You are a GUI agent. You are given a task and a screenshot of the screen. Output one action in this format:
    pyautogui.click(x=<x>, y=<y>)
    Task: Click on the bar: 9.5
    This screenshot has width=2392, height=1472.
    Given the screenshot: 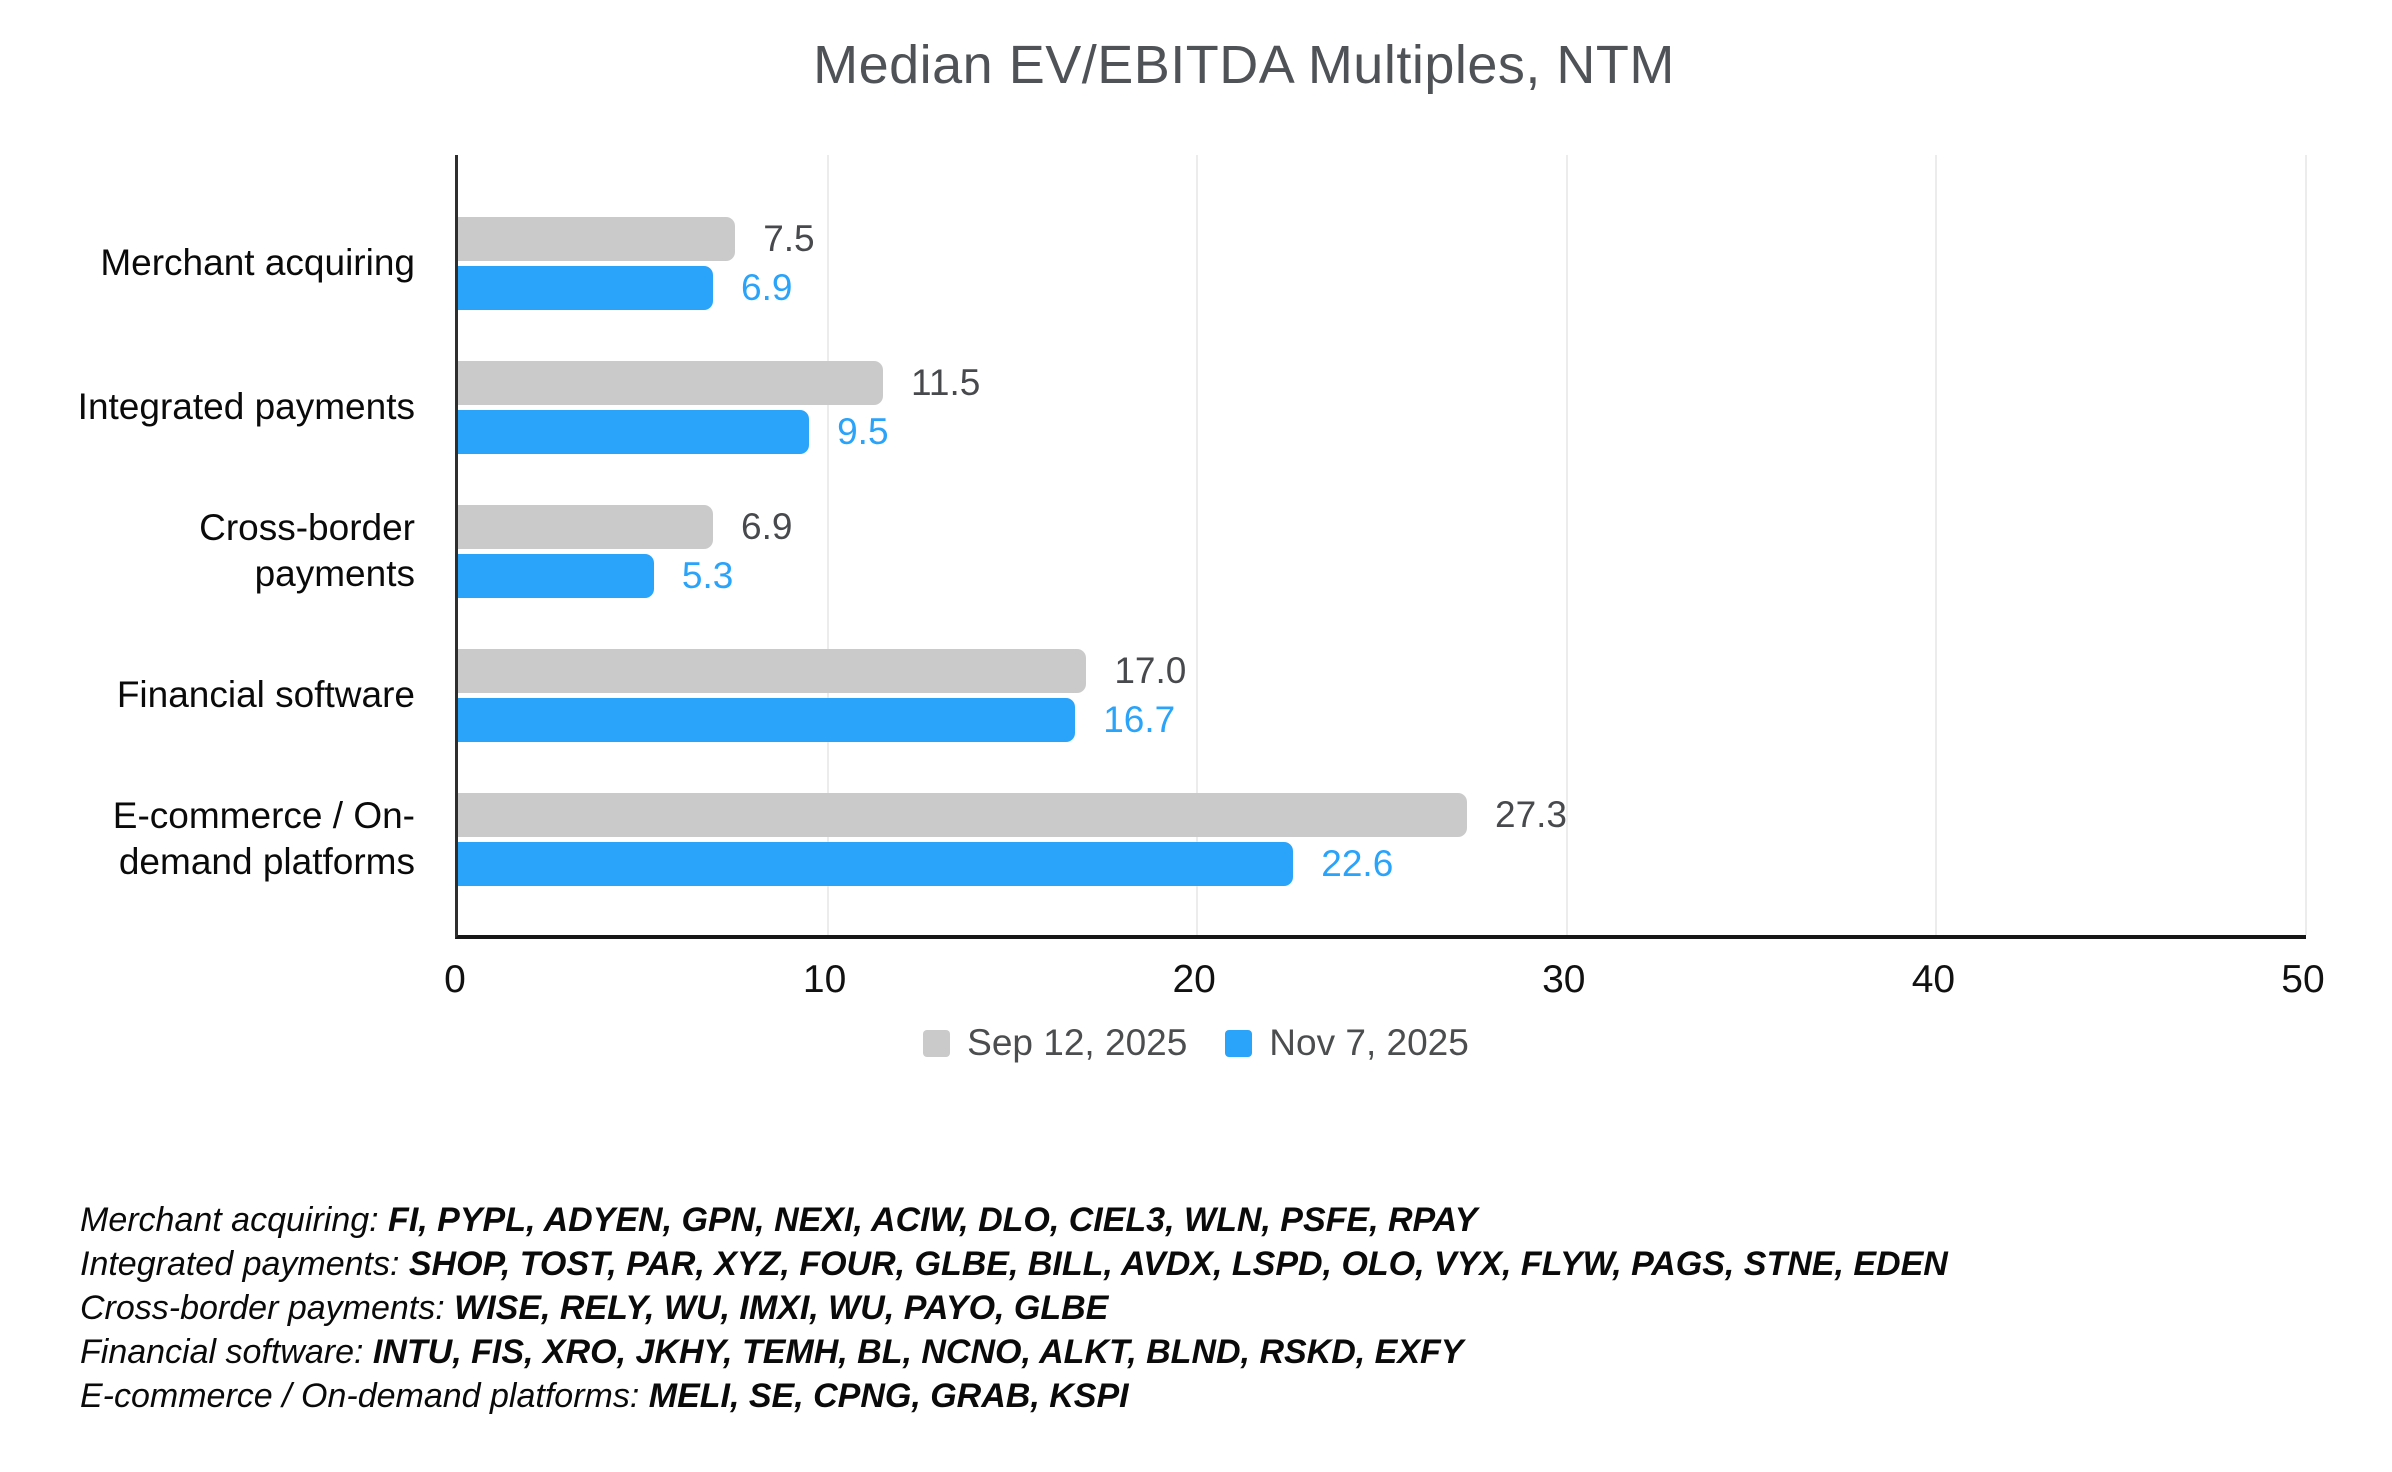 What is the action you would take?
    pyautogui.click(x=673, y=431)
    